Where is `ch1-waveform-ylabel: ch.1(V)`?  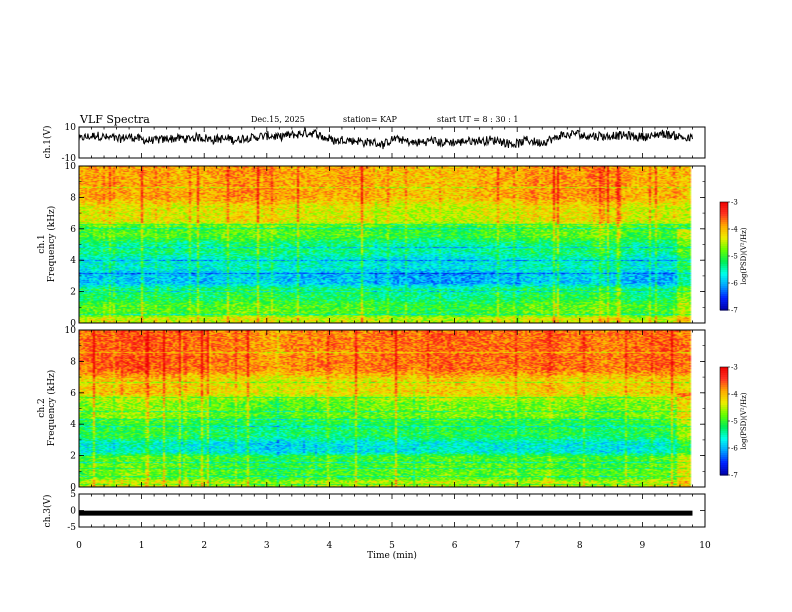
ch1-waveform-ylabel: ch.1(V) is located at coordinates (47, 142).